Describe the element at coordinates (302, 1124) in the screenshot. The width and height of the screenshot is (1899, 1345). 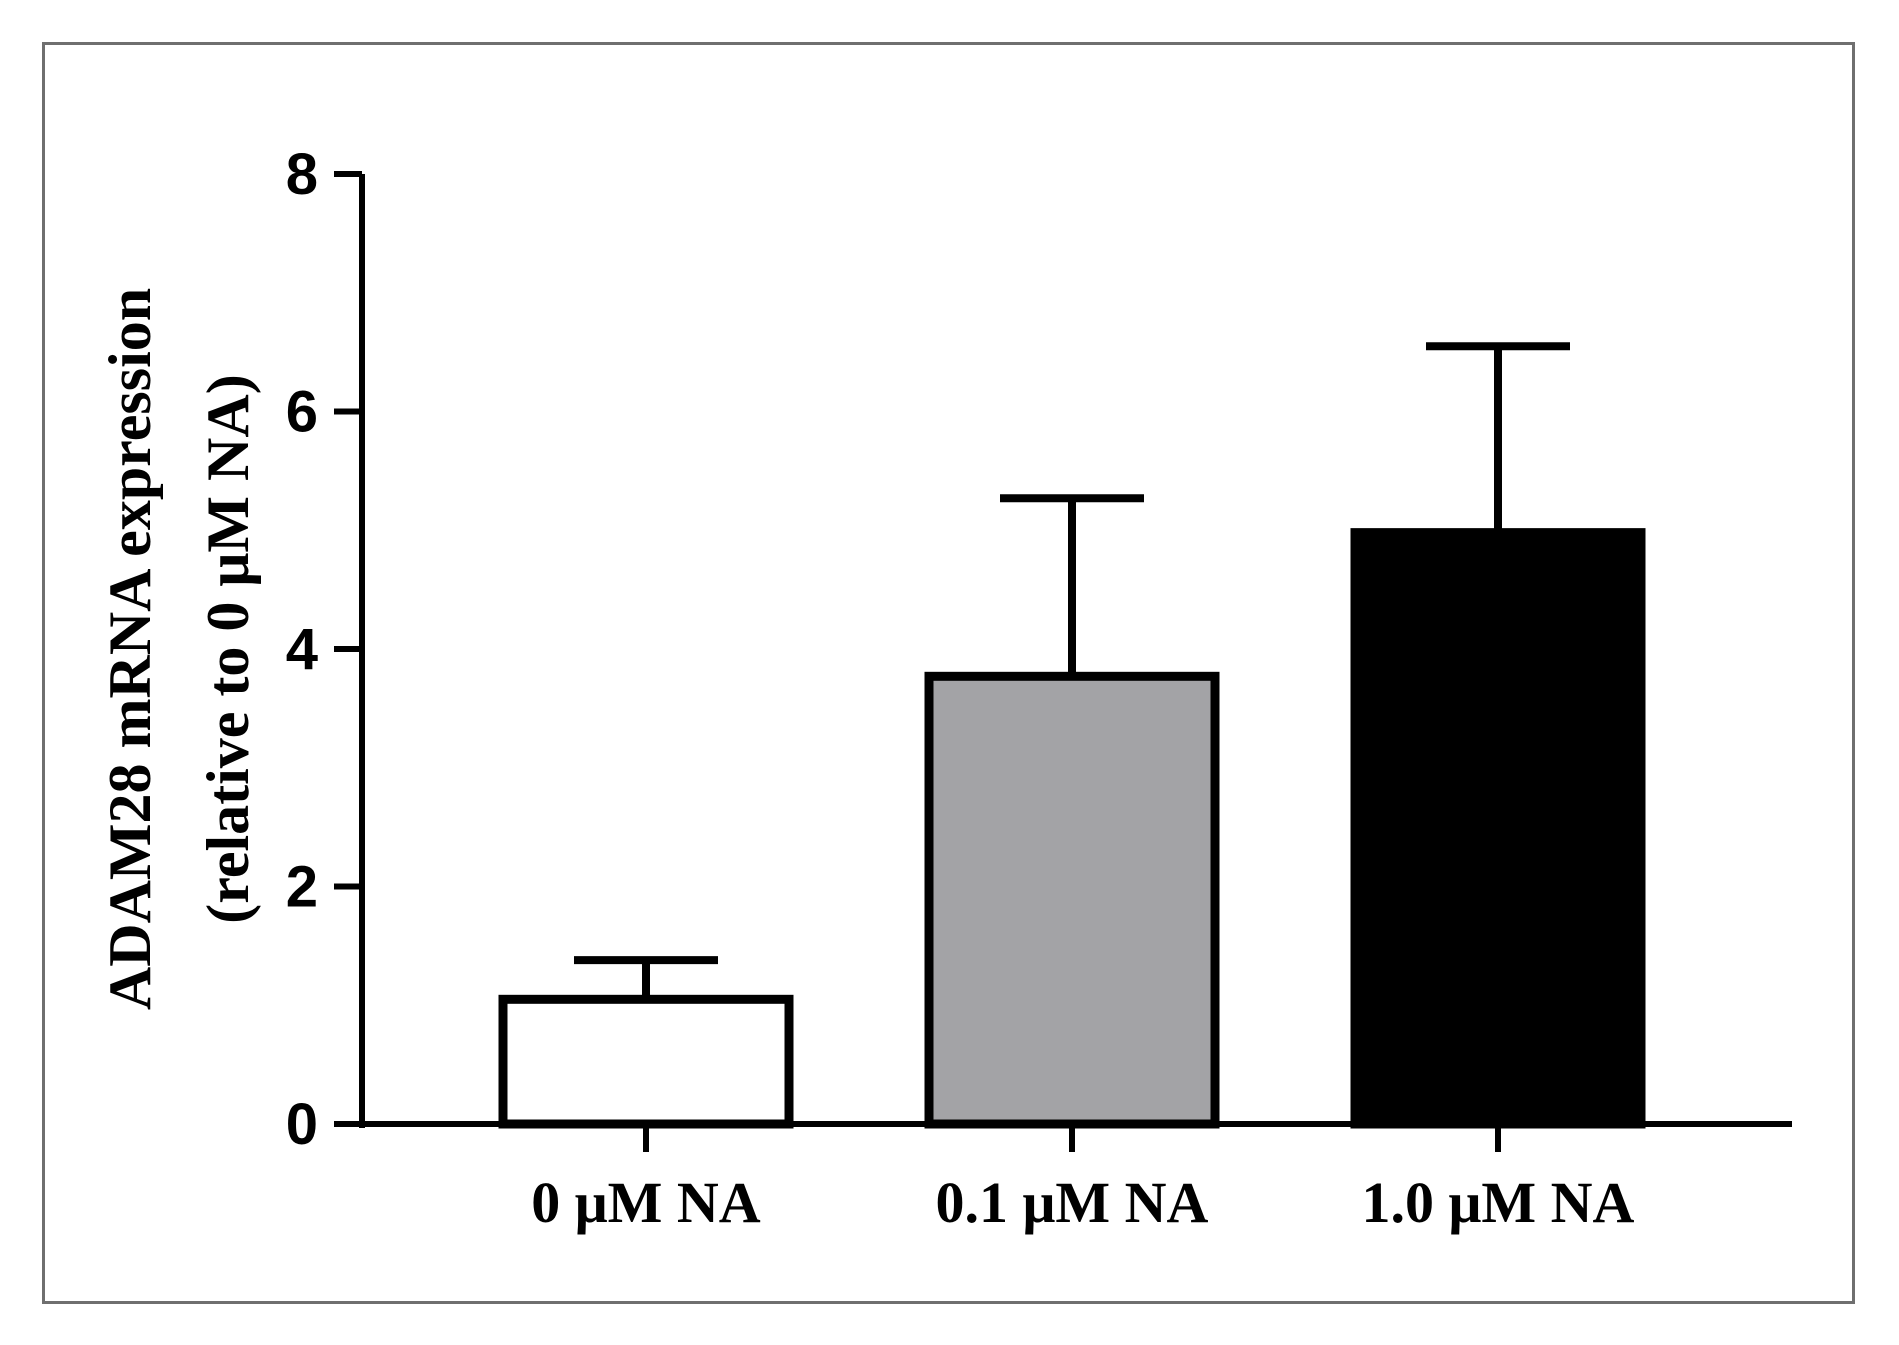
I see `y-tick-label-0: 0` at that location.